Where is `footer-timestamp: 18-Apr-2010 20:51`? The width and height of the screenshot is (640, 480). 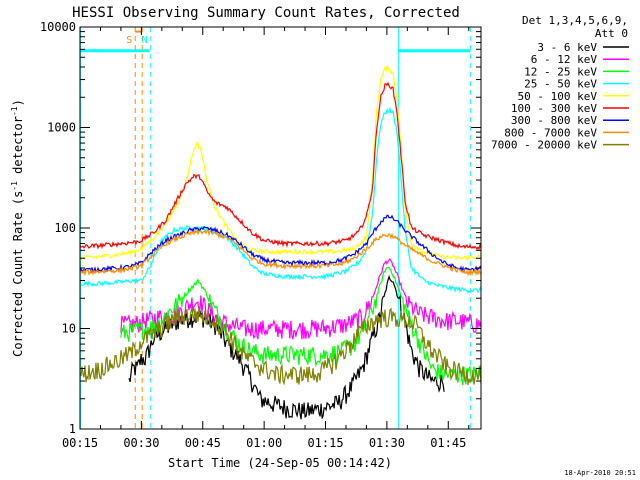
footer-timestamp: 18-Apr-2010 20:51 is located at coordinates (600, 473).